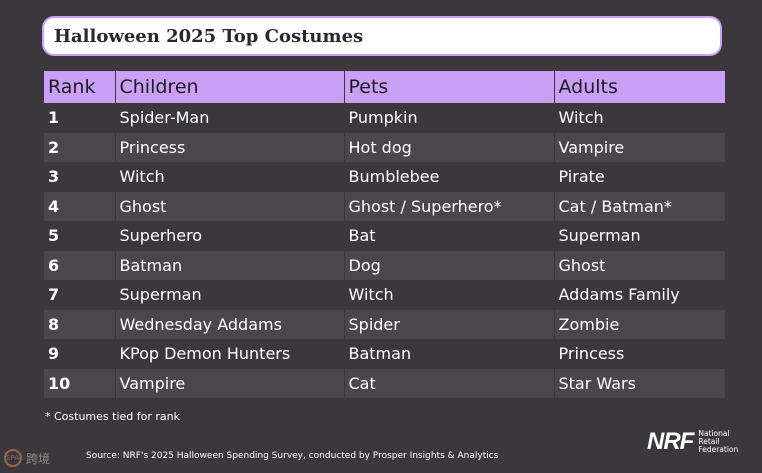  What do you see at coordinates (230, 177) in the screenshot?
I see `children-cell: Witch` at bounding box center [230, 177].